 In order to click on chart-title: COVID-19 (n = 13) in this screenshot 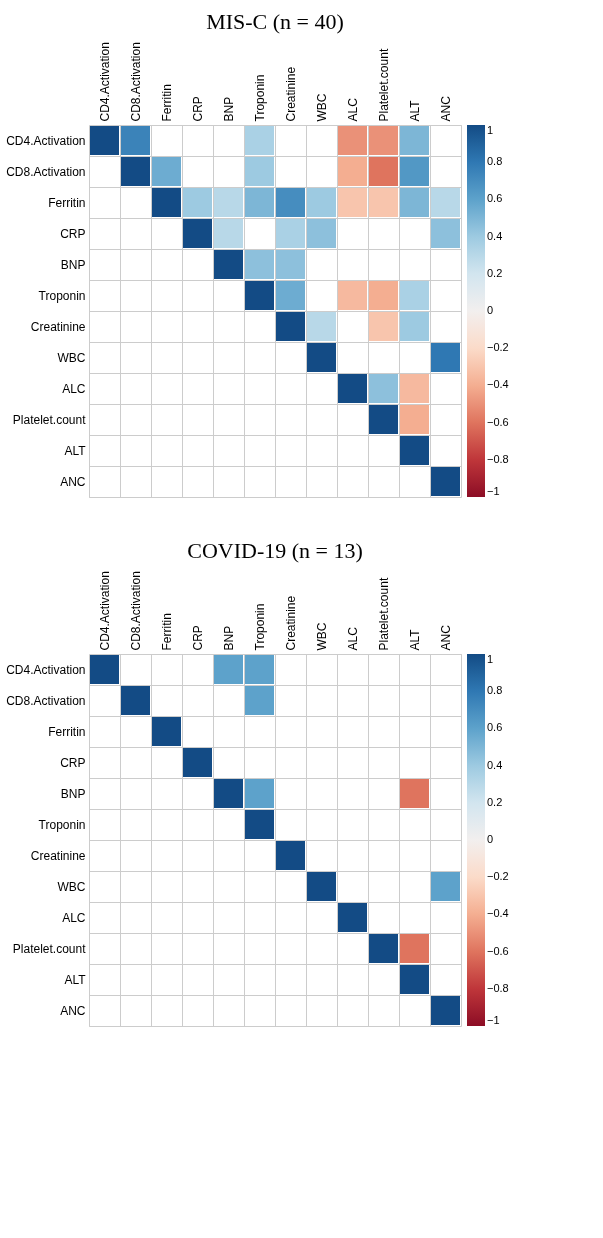, I will do `click(275, 550)`.